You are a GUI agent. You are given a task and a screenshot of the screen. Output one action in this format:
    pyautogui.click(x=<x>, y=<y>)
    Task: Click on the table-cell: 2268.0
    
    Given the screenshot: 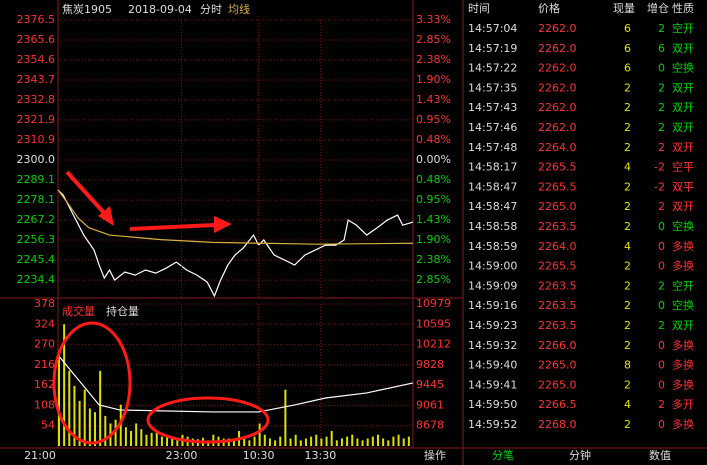 What is the action you would take?
    pyautogui.click(x=557, y=424)
    